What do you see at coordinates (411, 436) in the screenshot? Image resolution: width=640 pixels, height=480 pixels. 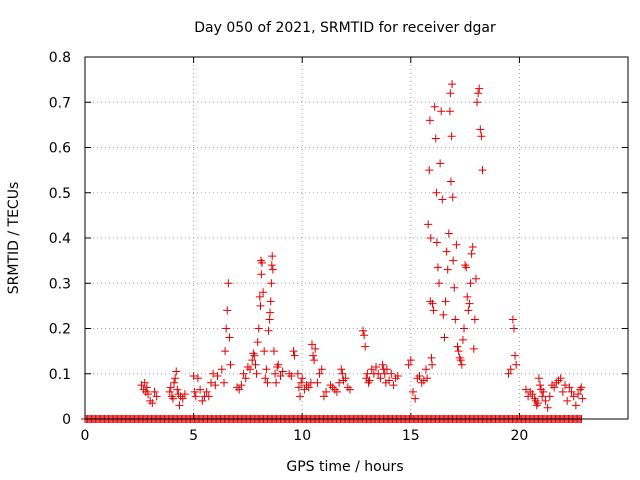 I see `x-tick-label: 15` at bounding box center [411, 436].